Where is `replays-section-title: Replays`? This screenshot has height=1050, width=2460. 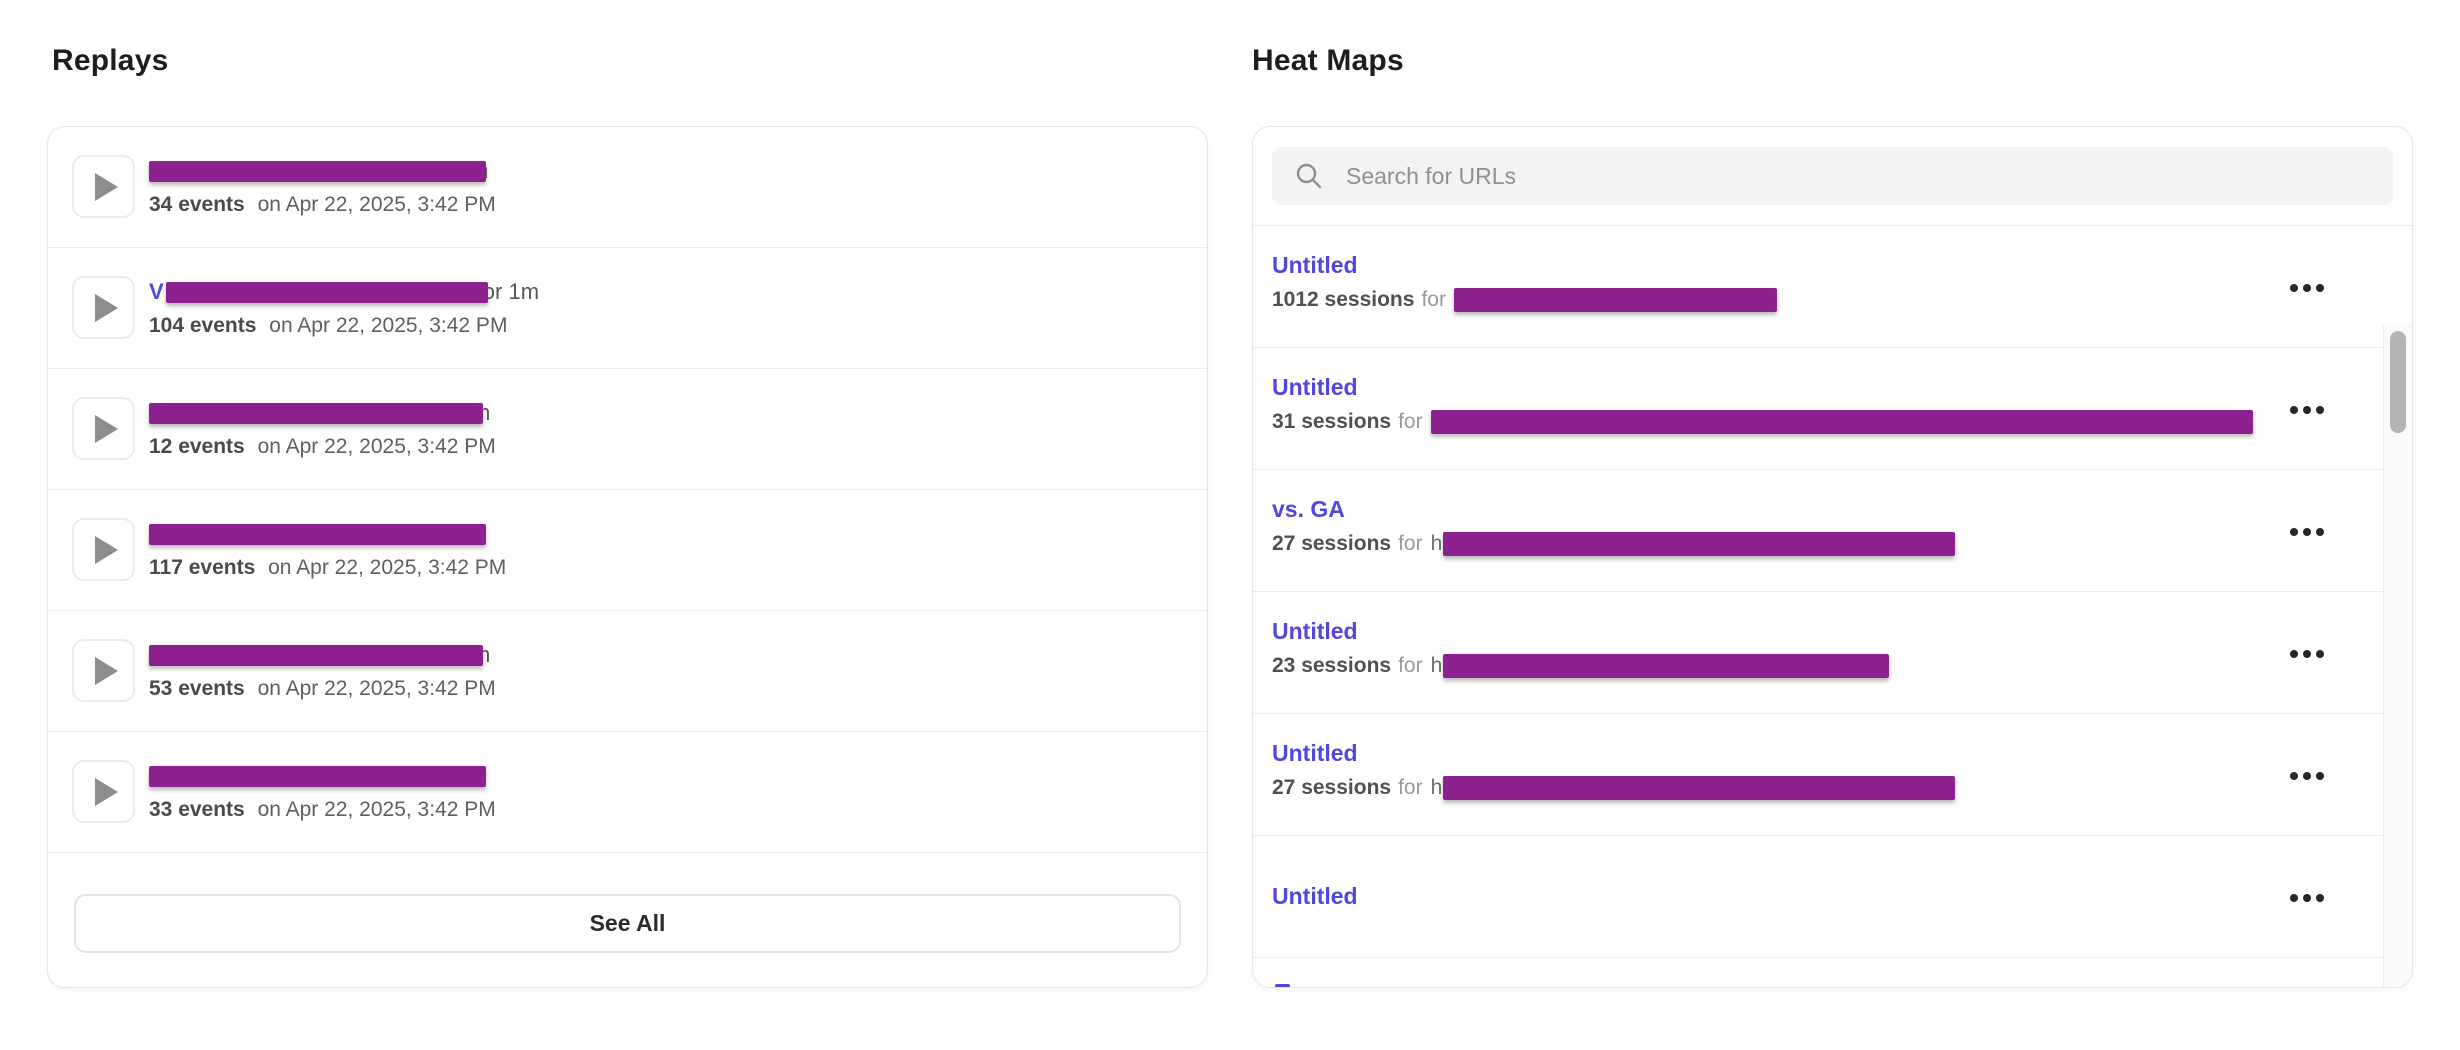 replays-section-title: Replays is located at coordinates (110, 60).